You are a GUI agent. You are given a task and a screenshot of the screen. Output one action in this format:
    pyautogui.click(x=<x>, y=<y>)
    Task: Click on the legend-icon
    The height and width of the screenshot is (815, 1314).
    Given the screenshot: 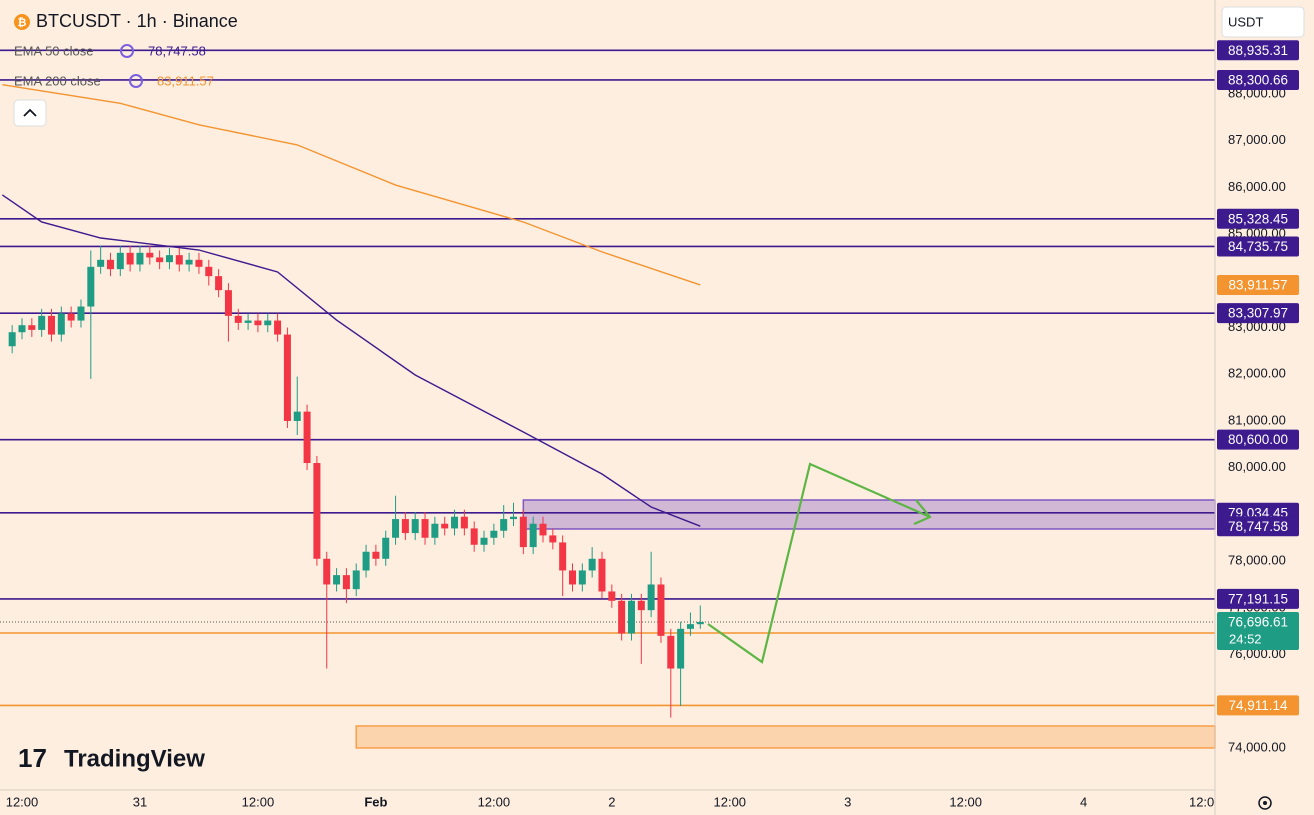 What is the action you would take?
    pyautogui.click(x=136, y=81)
    